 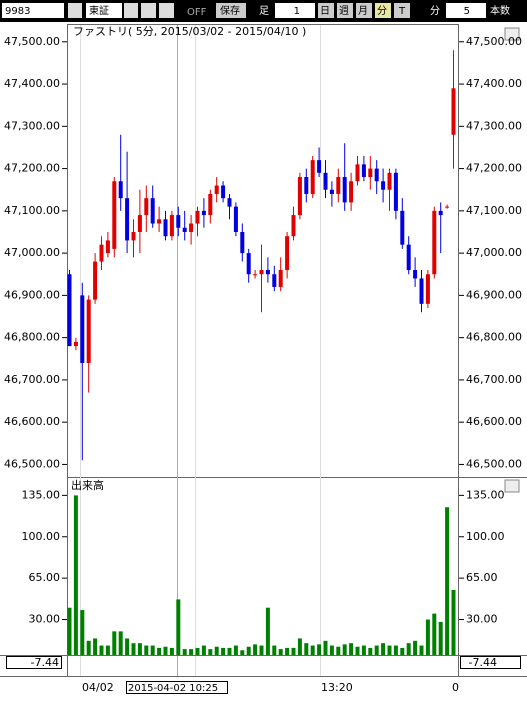 I want to click on search-button, so click(x=148, y=10).